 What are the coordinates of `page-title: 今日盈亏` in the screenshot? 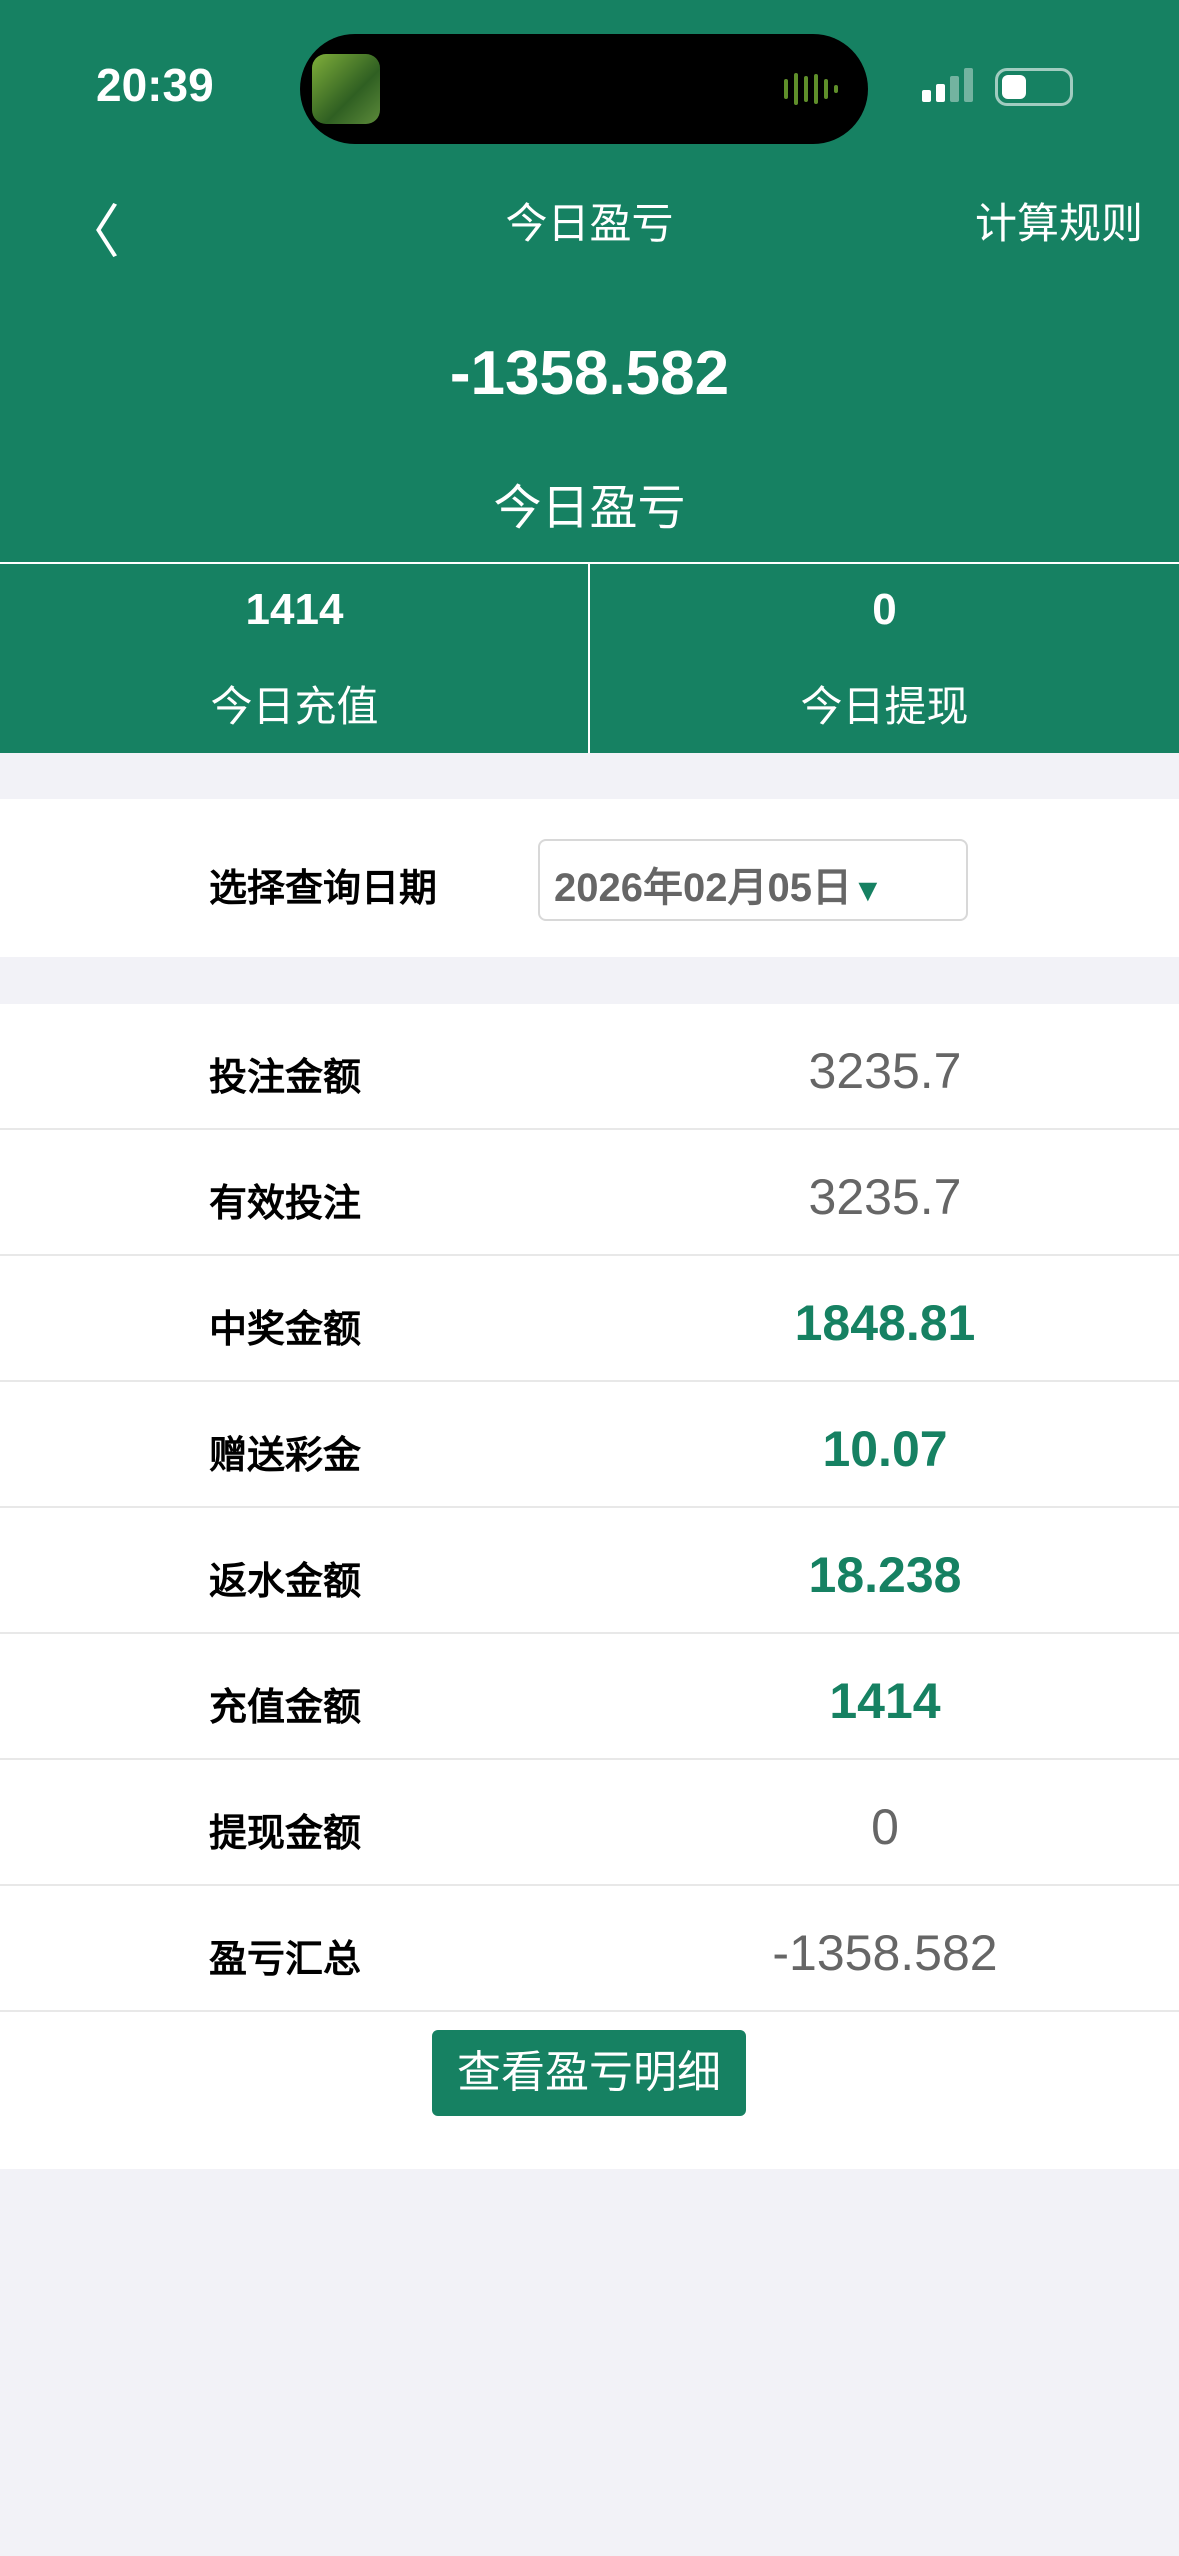 It's located at (589, 223).